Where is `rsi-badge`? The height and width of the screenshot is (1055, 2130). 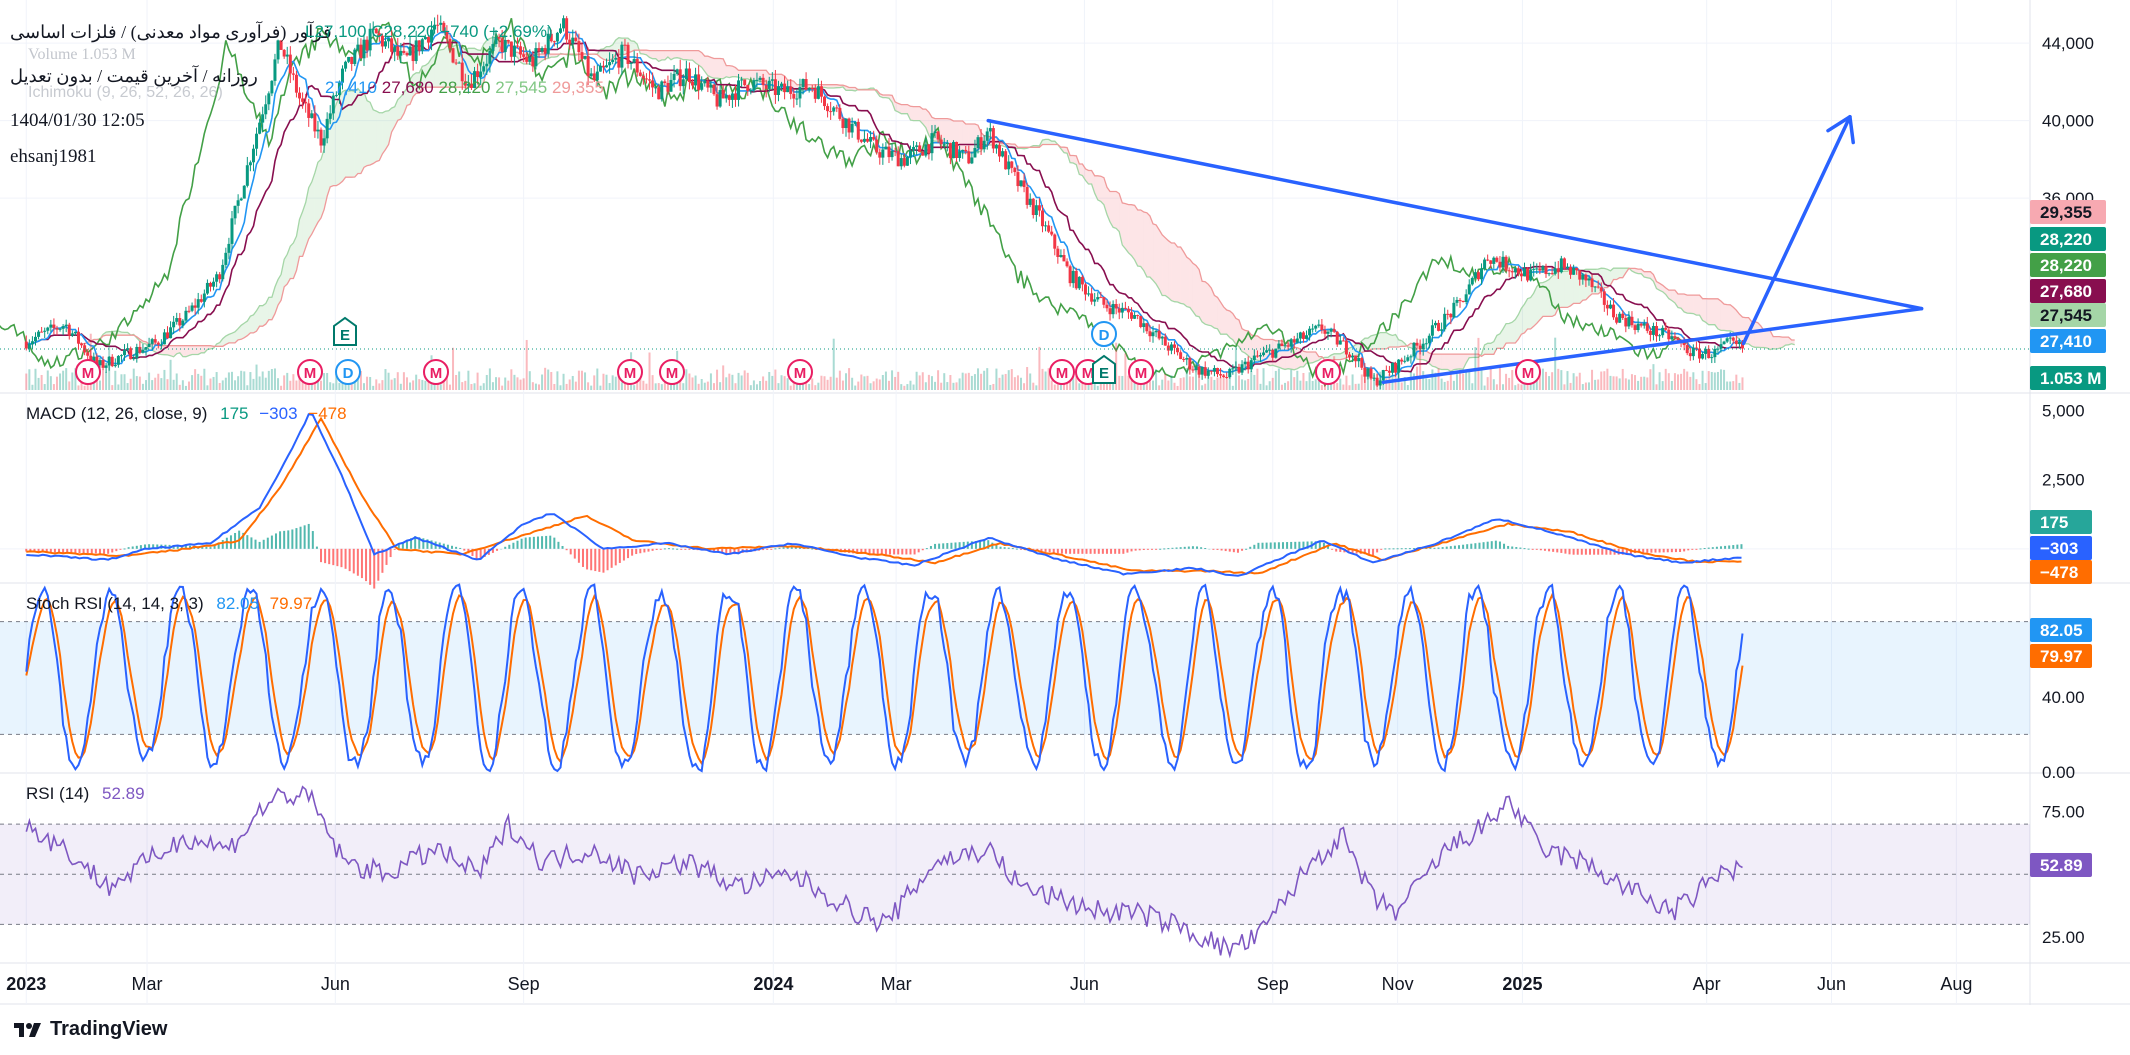
rsi-badge is located at coordinates (2061, 865).